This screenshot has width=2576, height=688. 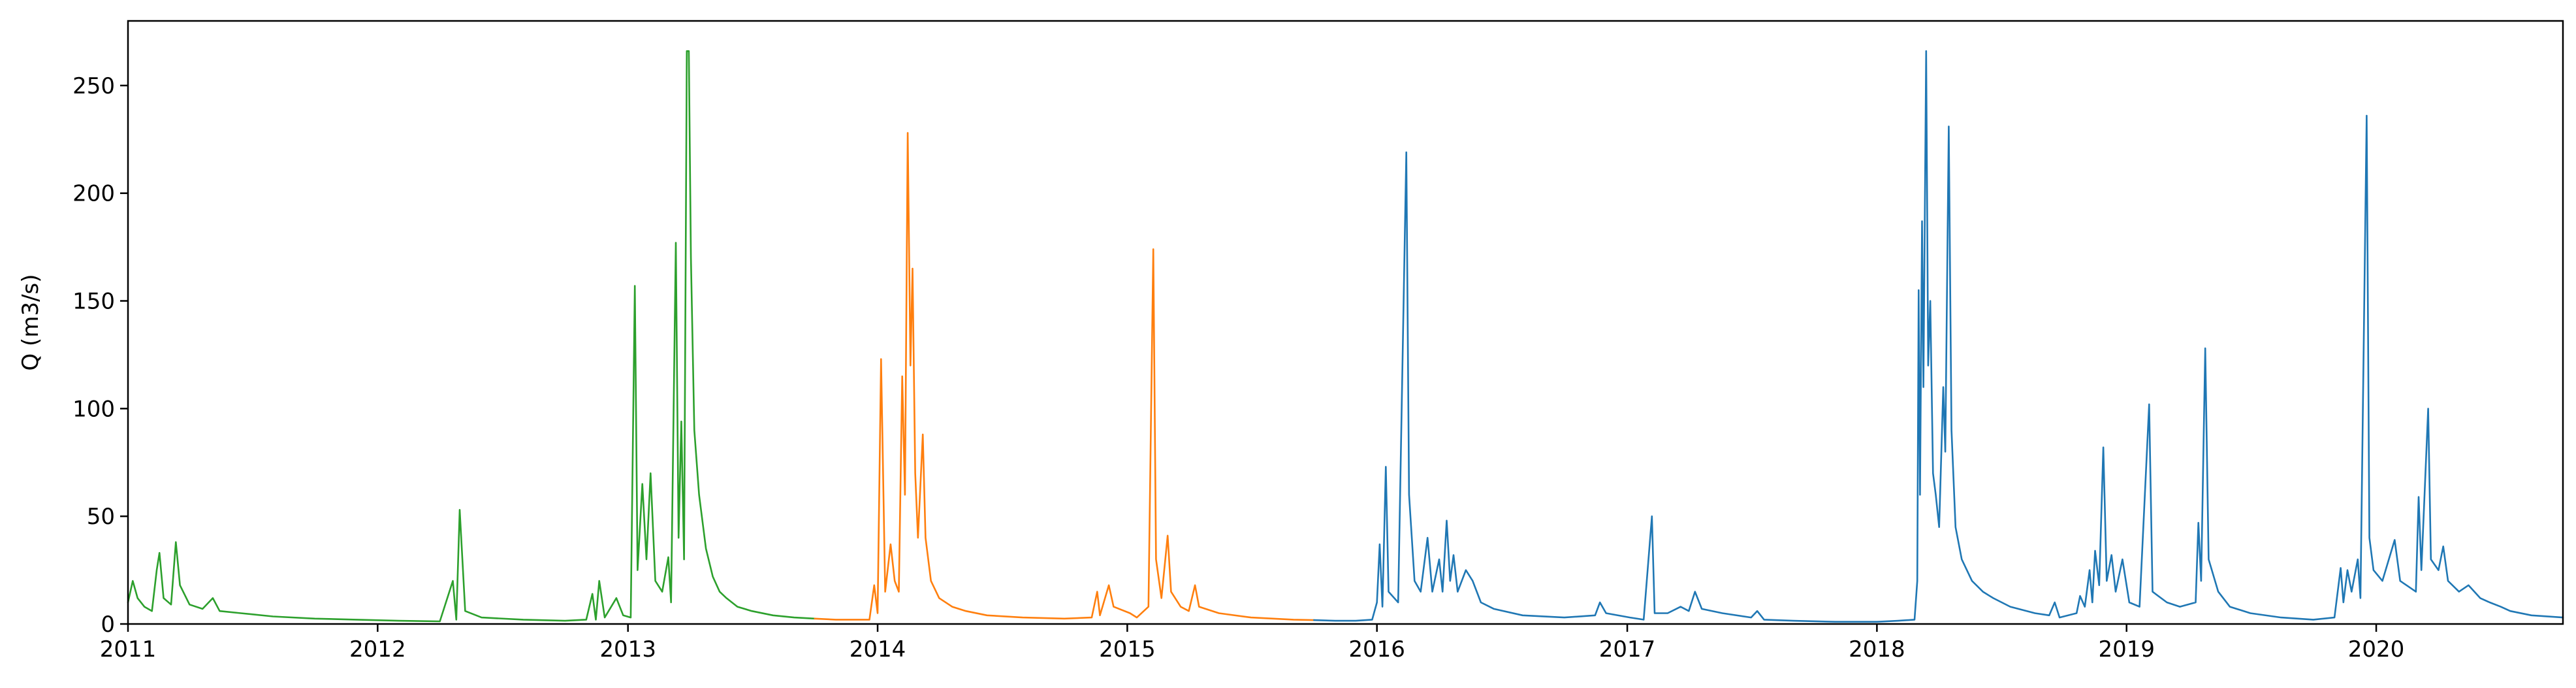 I want to click on x-tick-label: 2014, so click(x=878, y=649).